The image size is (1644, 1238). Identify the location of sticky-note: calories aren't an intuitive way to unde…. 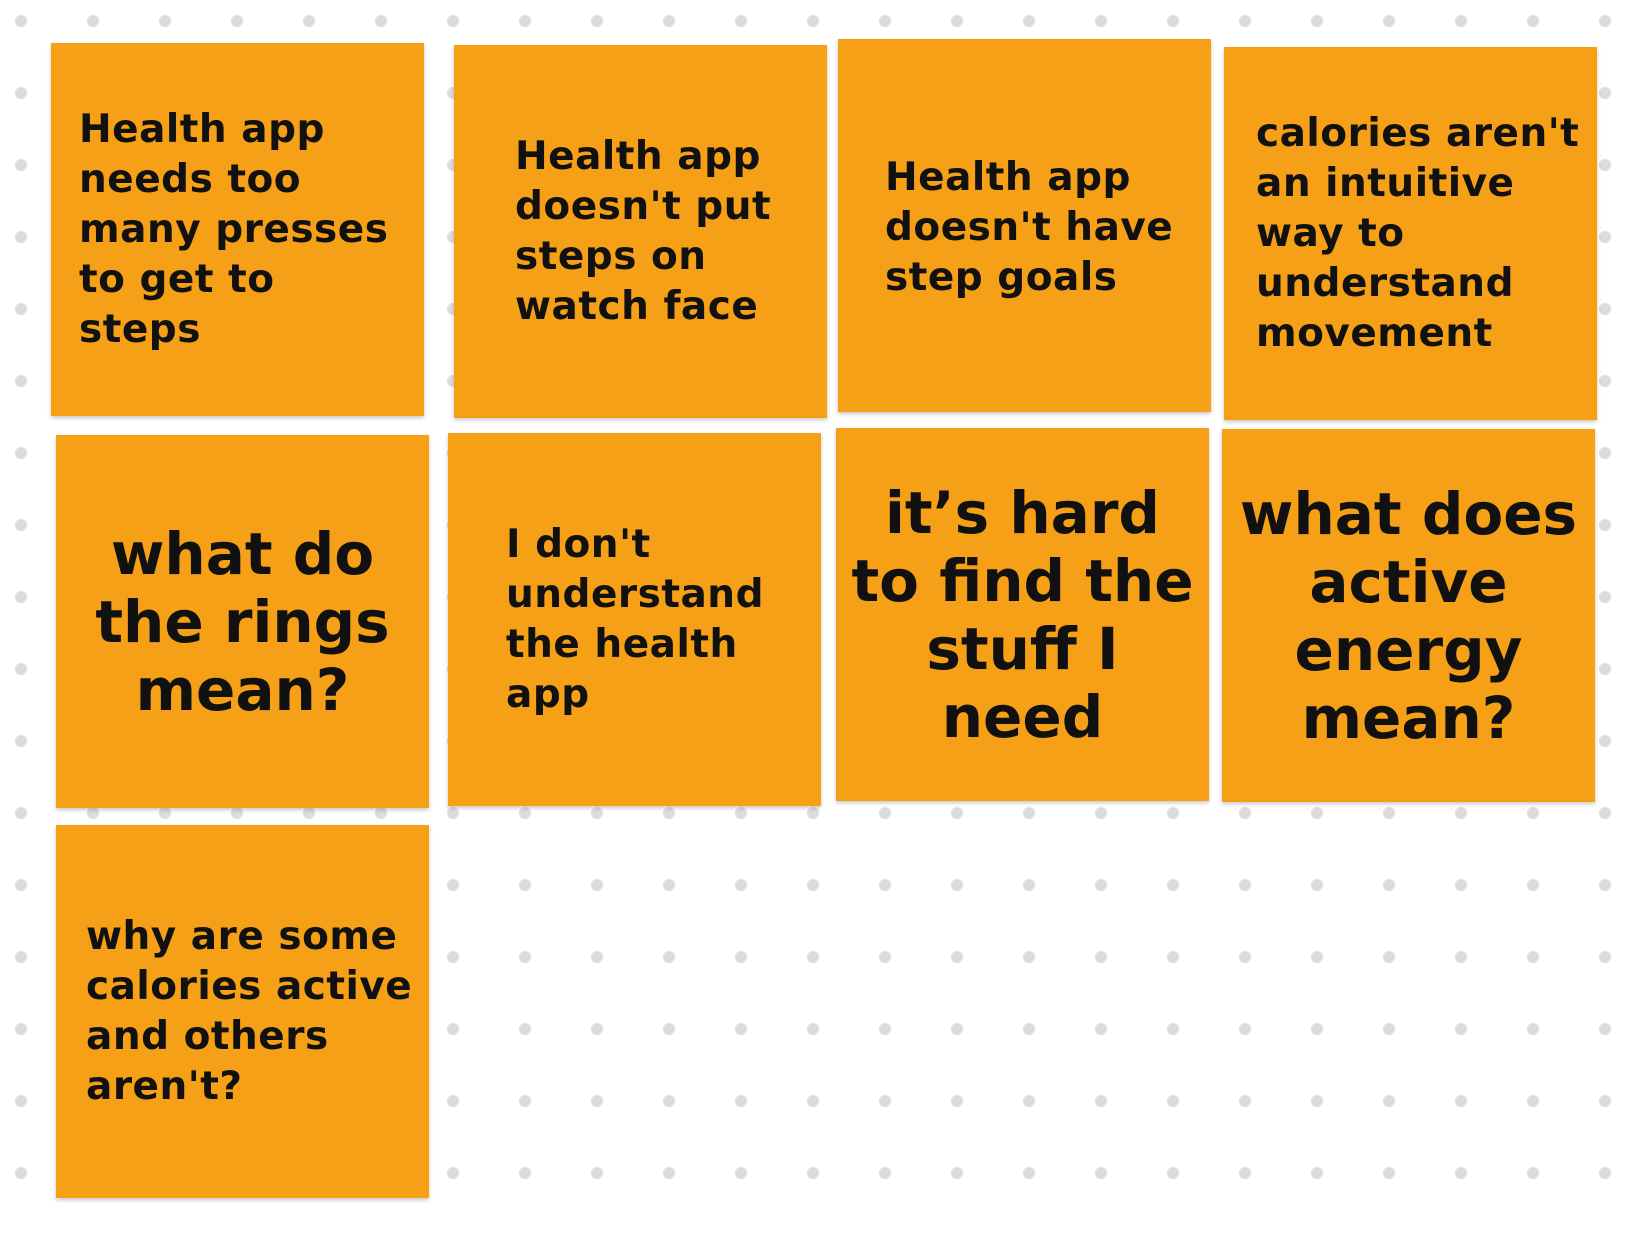
(1410, 233).